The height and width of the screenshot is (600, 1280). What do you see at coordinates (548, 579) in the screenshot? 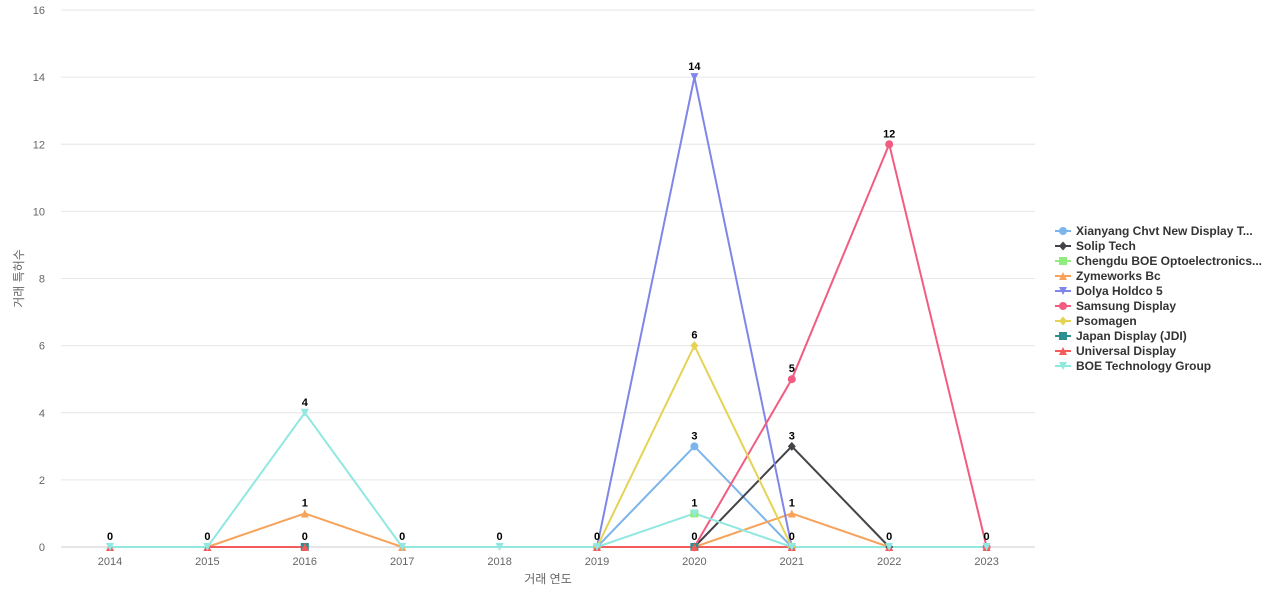
I see `x-axis-title: 거래 연도` at bounding box center [548, 579].